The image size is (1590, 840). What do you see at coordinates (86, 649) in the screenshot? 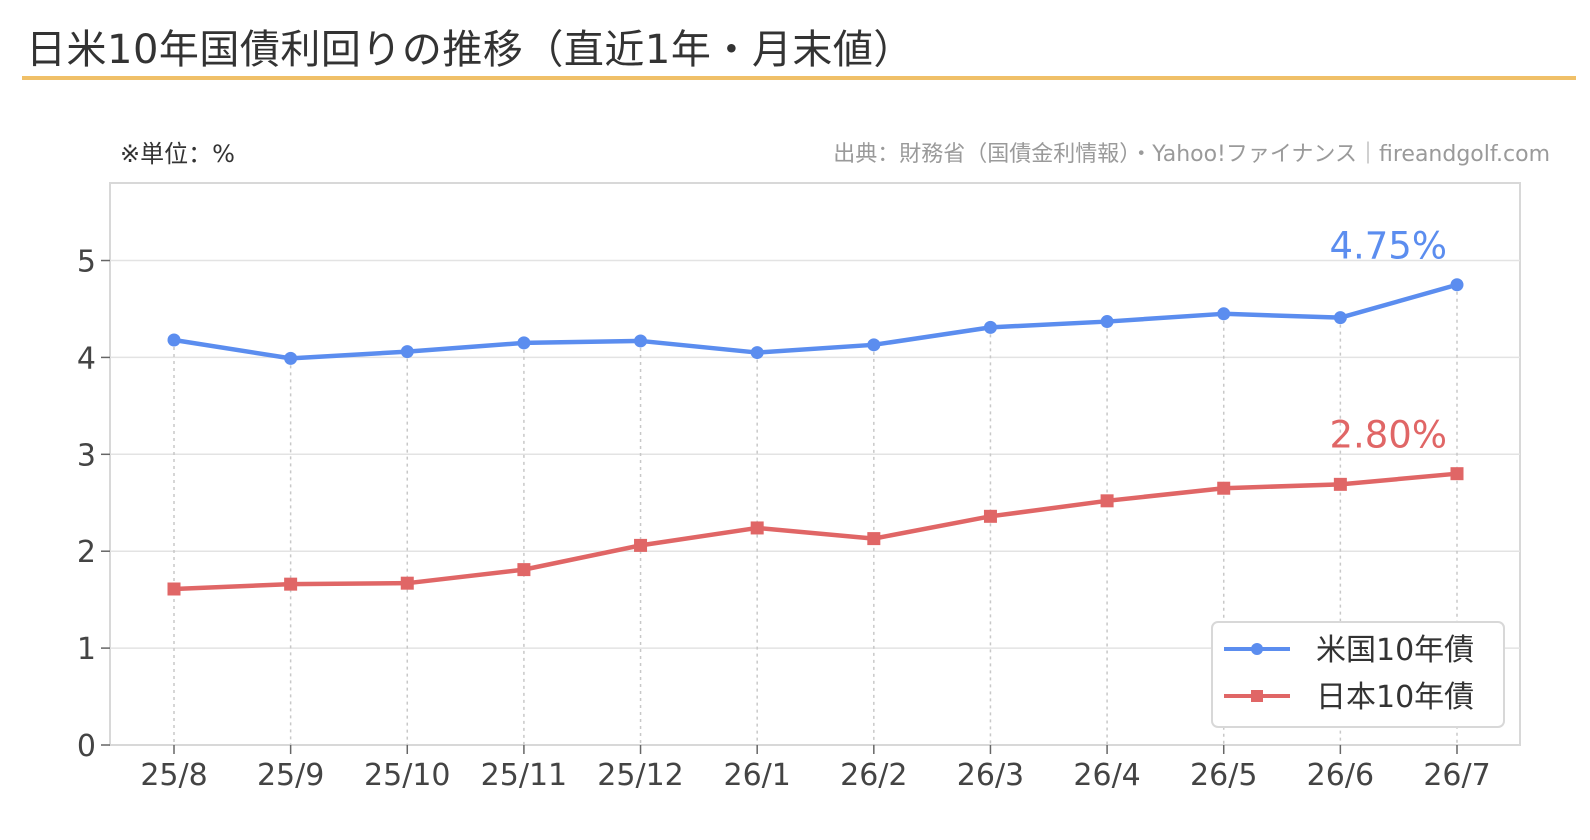
I see `y-tick-label: 1` at bounding box center [86, 649].